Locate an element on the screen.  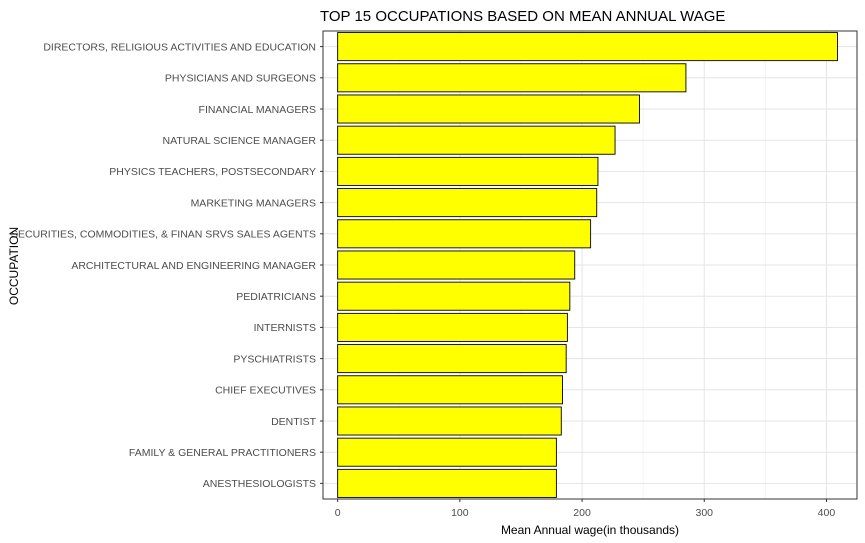
x-tick-label: 100 is located at coordinates (460, 513).